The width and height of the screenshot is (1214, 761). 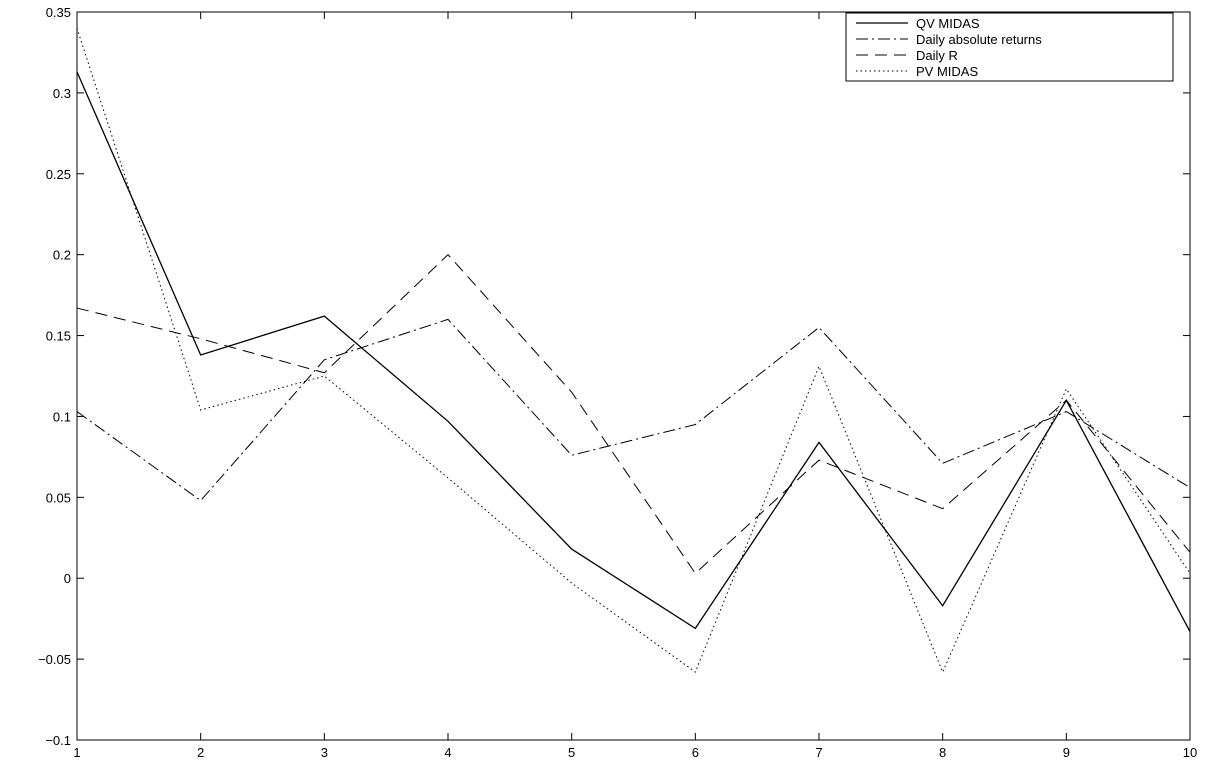 What do you see at coordinates (947, 71) in the screenshot?
I see `legend-label: PV MIDAS` at bounding box center [947, 71].